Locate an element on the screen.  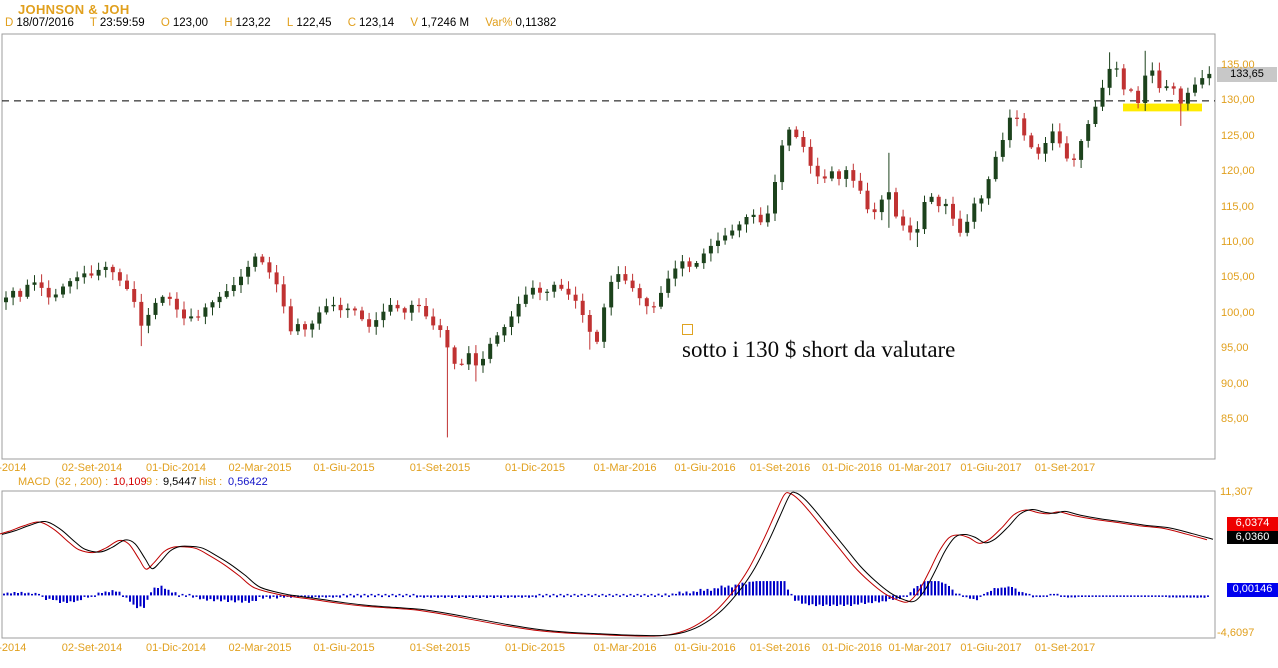
macd-axis-bottom: -4,6097 is located at coordinates (1236, 633).